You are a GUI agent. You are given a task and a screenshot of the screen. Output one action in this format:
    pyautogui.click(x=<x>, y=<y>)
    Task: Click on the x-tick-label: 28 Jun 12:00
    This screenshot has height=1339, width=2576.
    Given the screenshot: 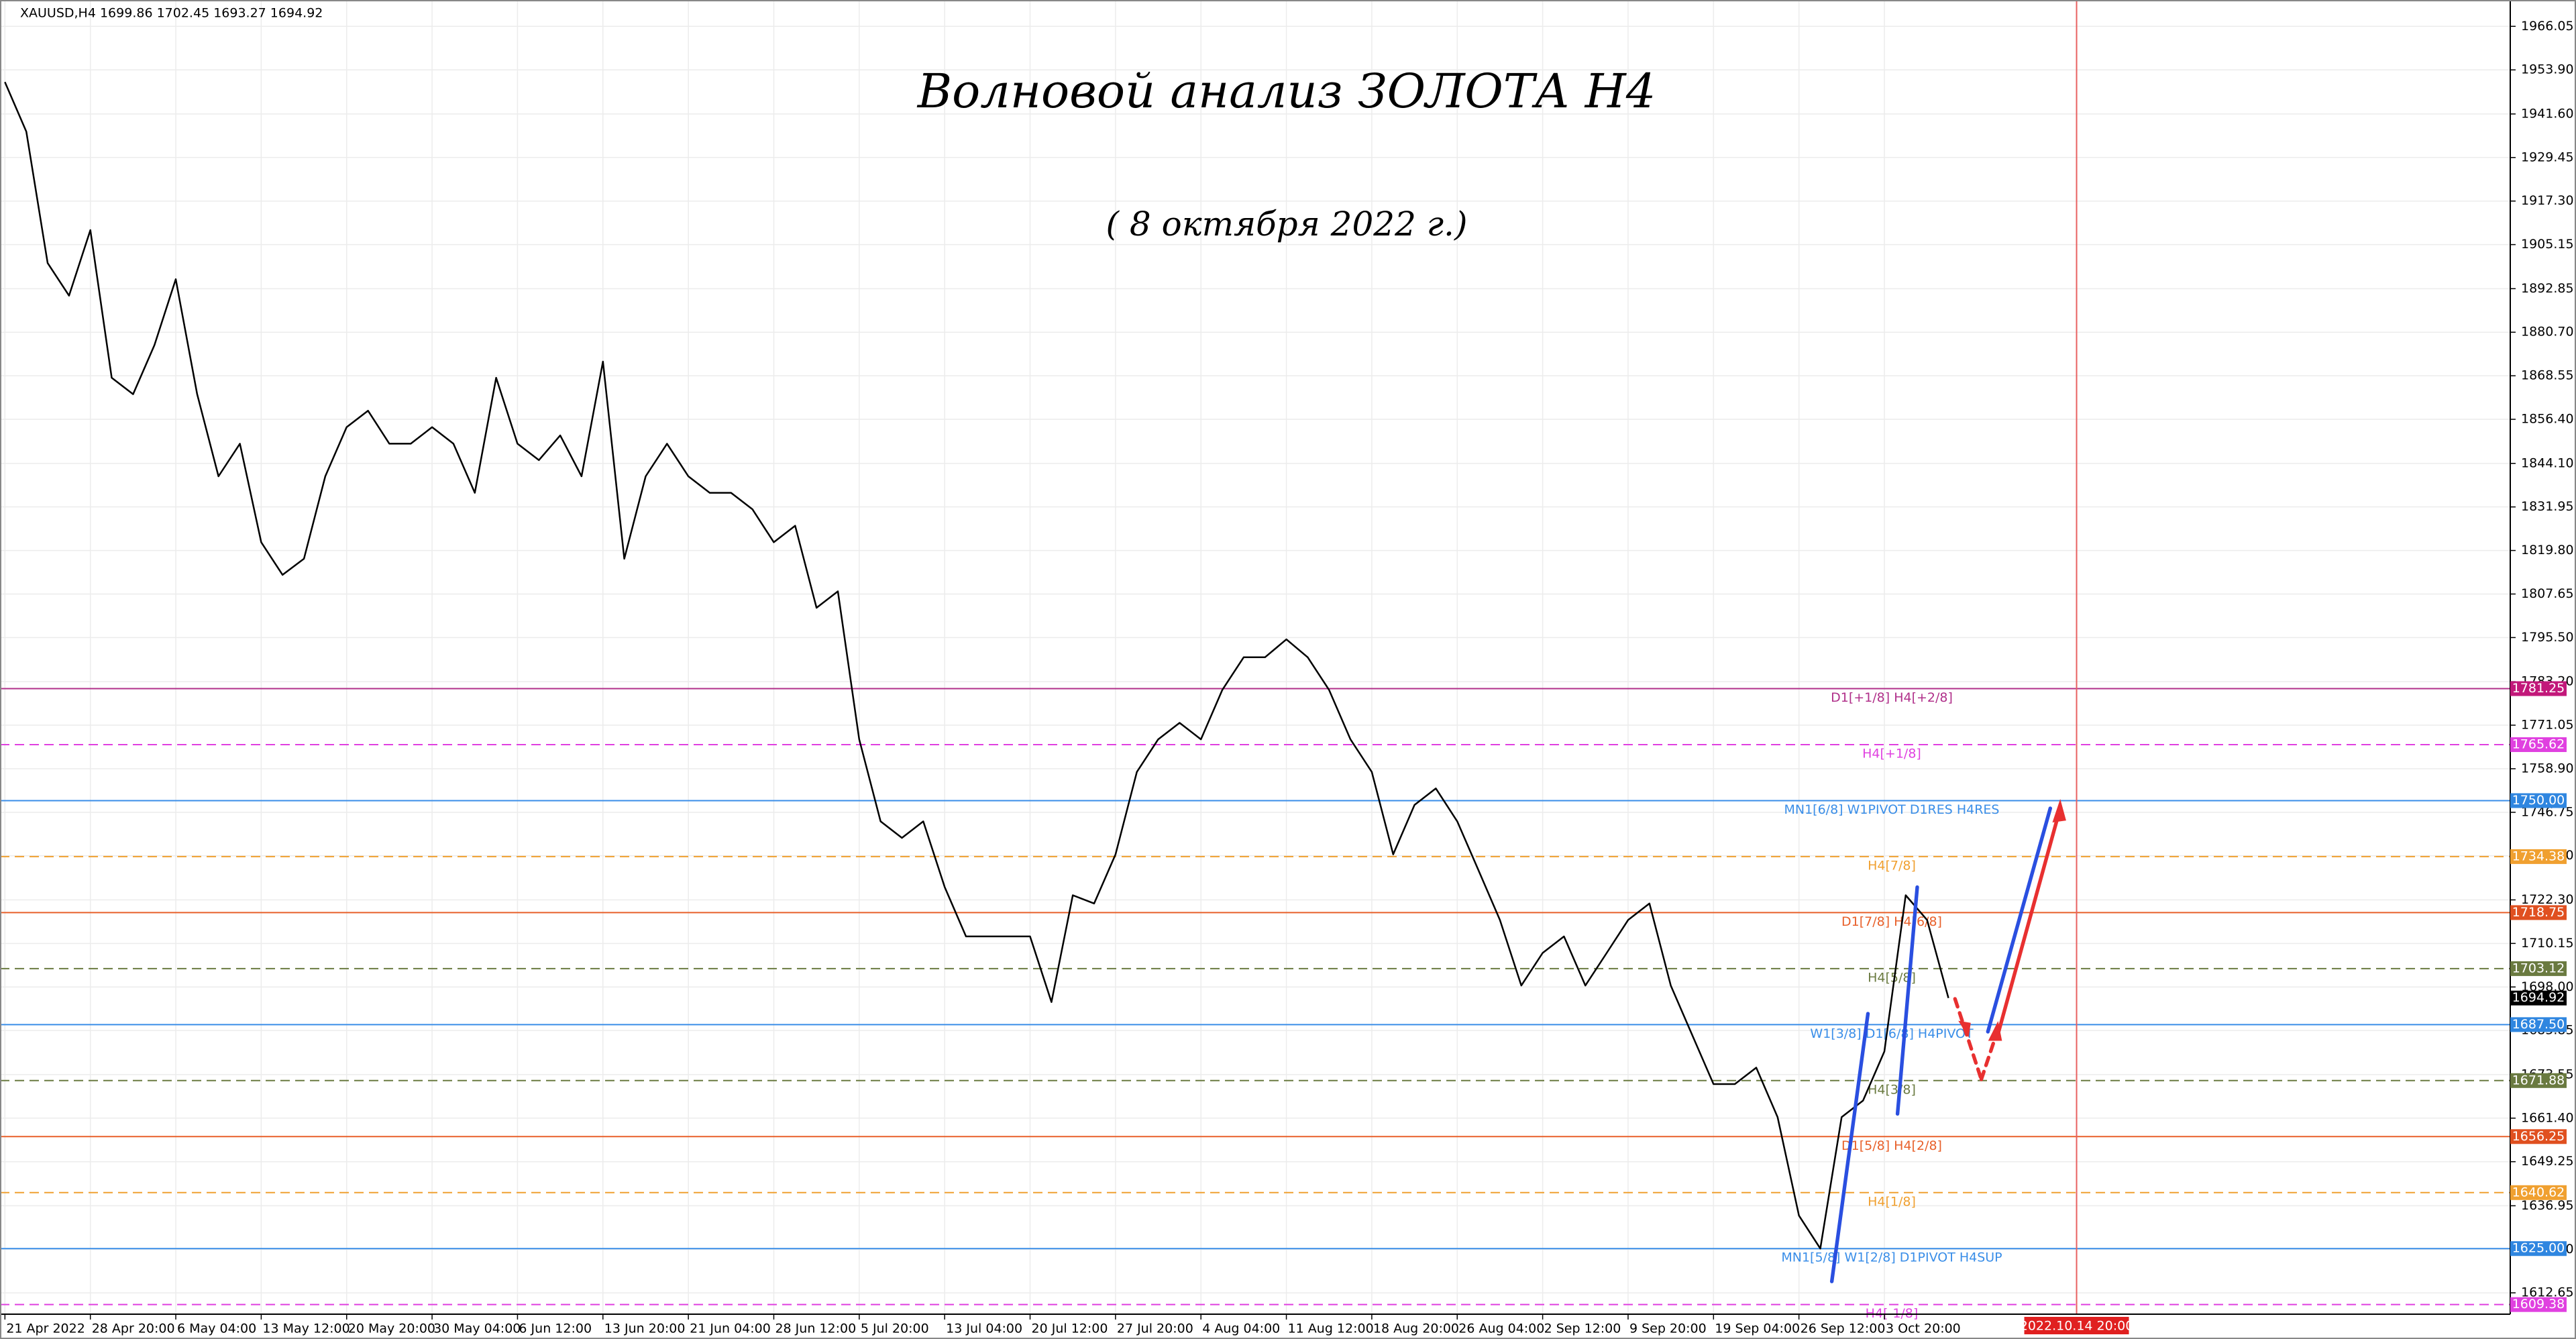 What is the action you would take?
    pyautogui.click(x=815, y=1329)
    